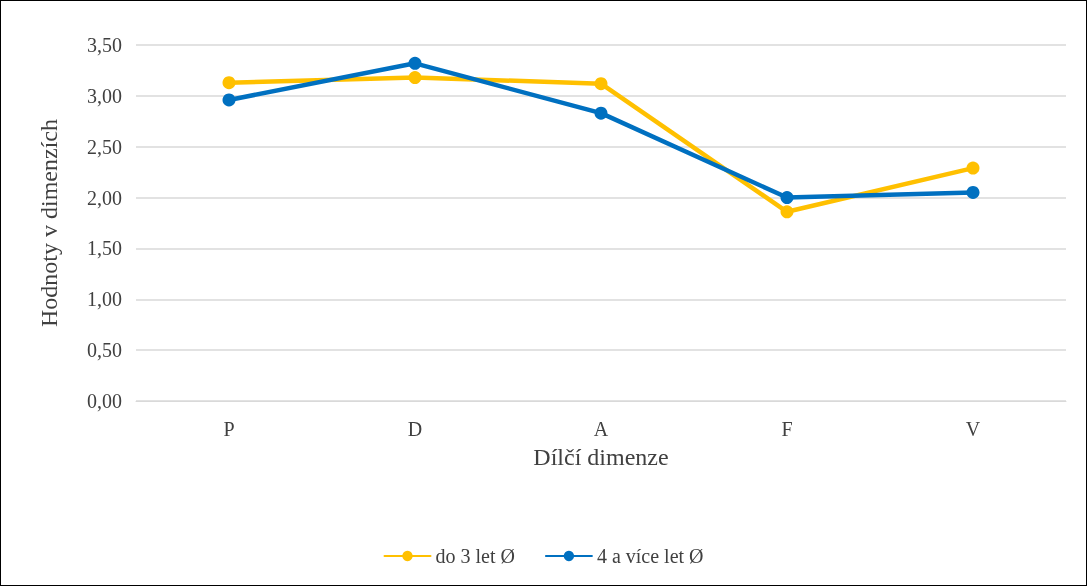 This screenshot has width=1087, height=586. What do you see at coordinates (650, 556) in the screenshot?
I see `legend-label: 4 a více let Ø` at bounding box center [650, 556].